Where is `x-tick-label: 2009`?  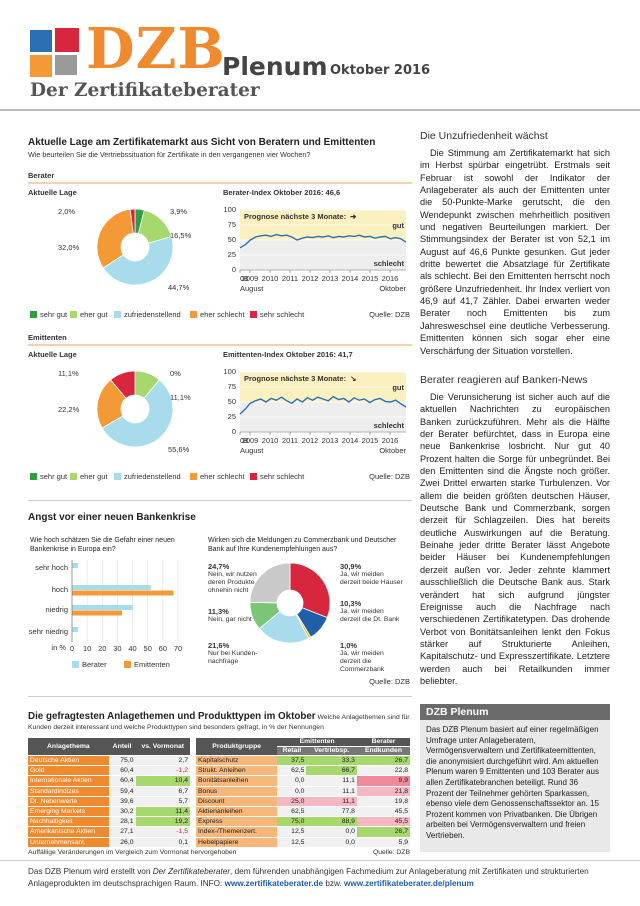
x-tick-label: 2009 is located at coordinates (250, 440).